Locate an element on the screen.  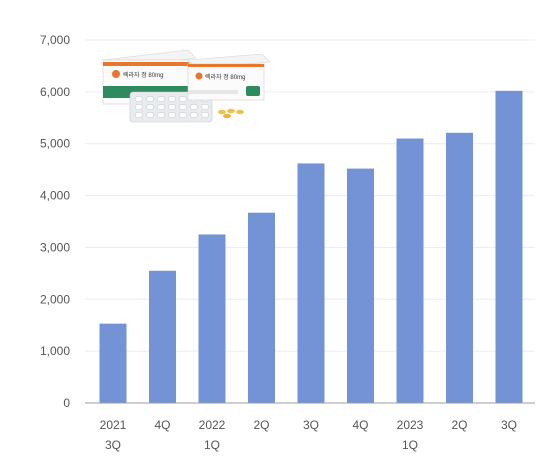
box-left-label: 렉라자 정 80mg is located at coordinates (143, 75).